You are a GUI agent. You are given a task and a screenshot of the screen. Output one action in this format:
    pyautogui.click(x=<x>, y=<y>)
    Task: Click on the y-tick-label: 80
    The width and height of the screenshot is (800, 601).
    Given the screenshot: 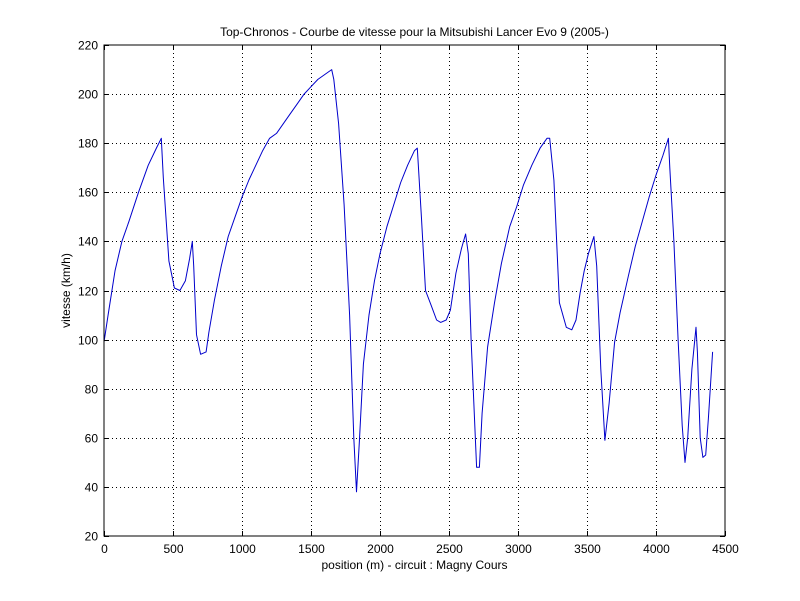 What is the action you would take?
    pyautogui.click(x=92, y=390)
    